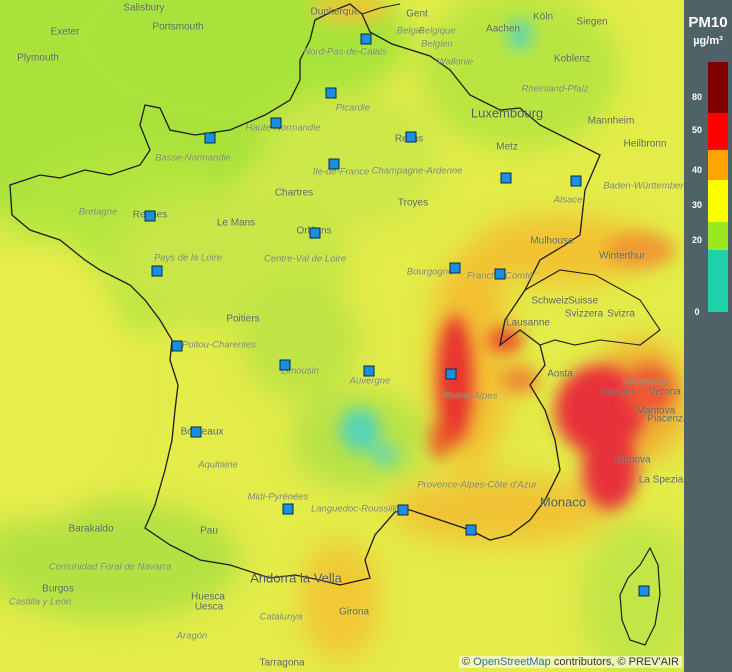 The width and height of the screenshot is (732, 672). Describe the element at coordinates (470, 396) in the screenshot. I see `place-label: Rhône-Alpes` at that location.